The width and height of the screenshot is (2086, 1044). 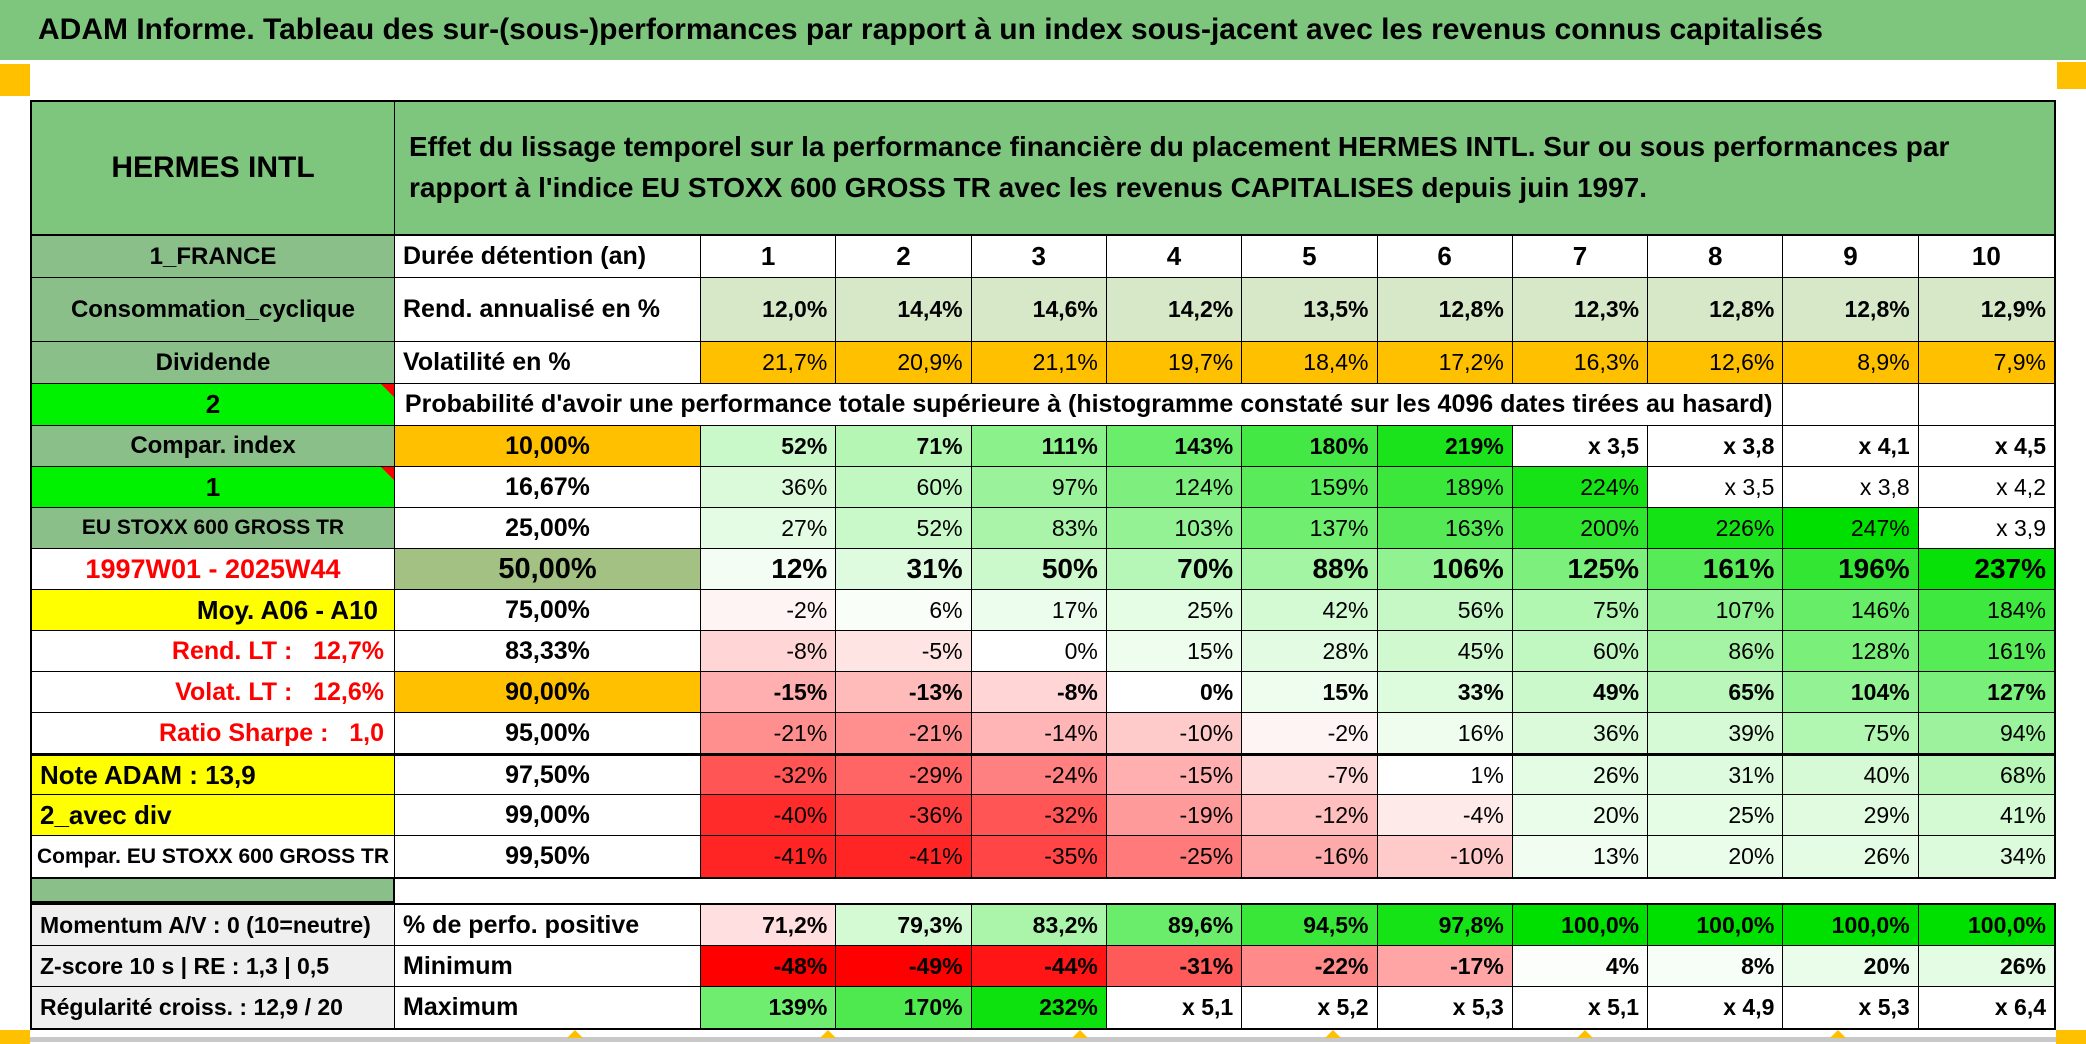 What do you see at coordinates (1039, 856) in the screenshot?
I see `cell-p99-5-3: -35%` at bounding box center [1039, 856].